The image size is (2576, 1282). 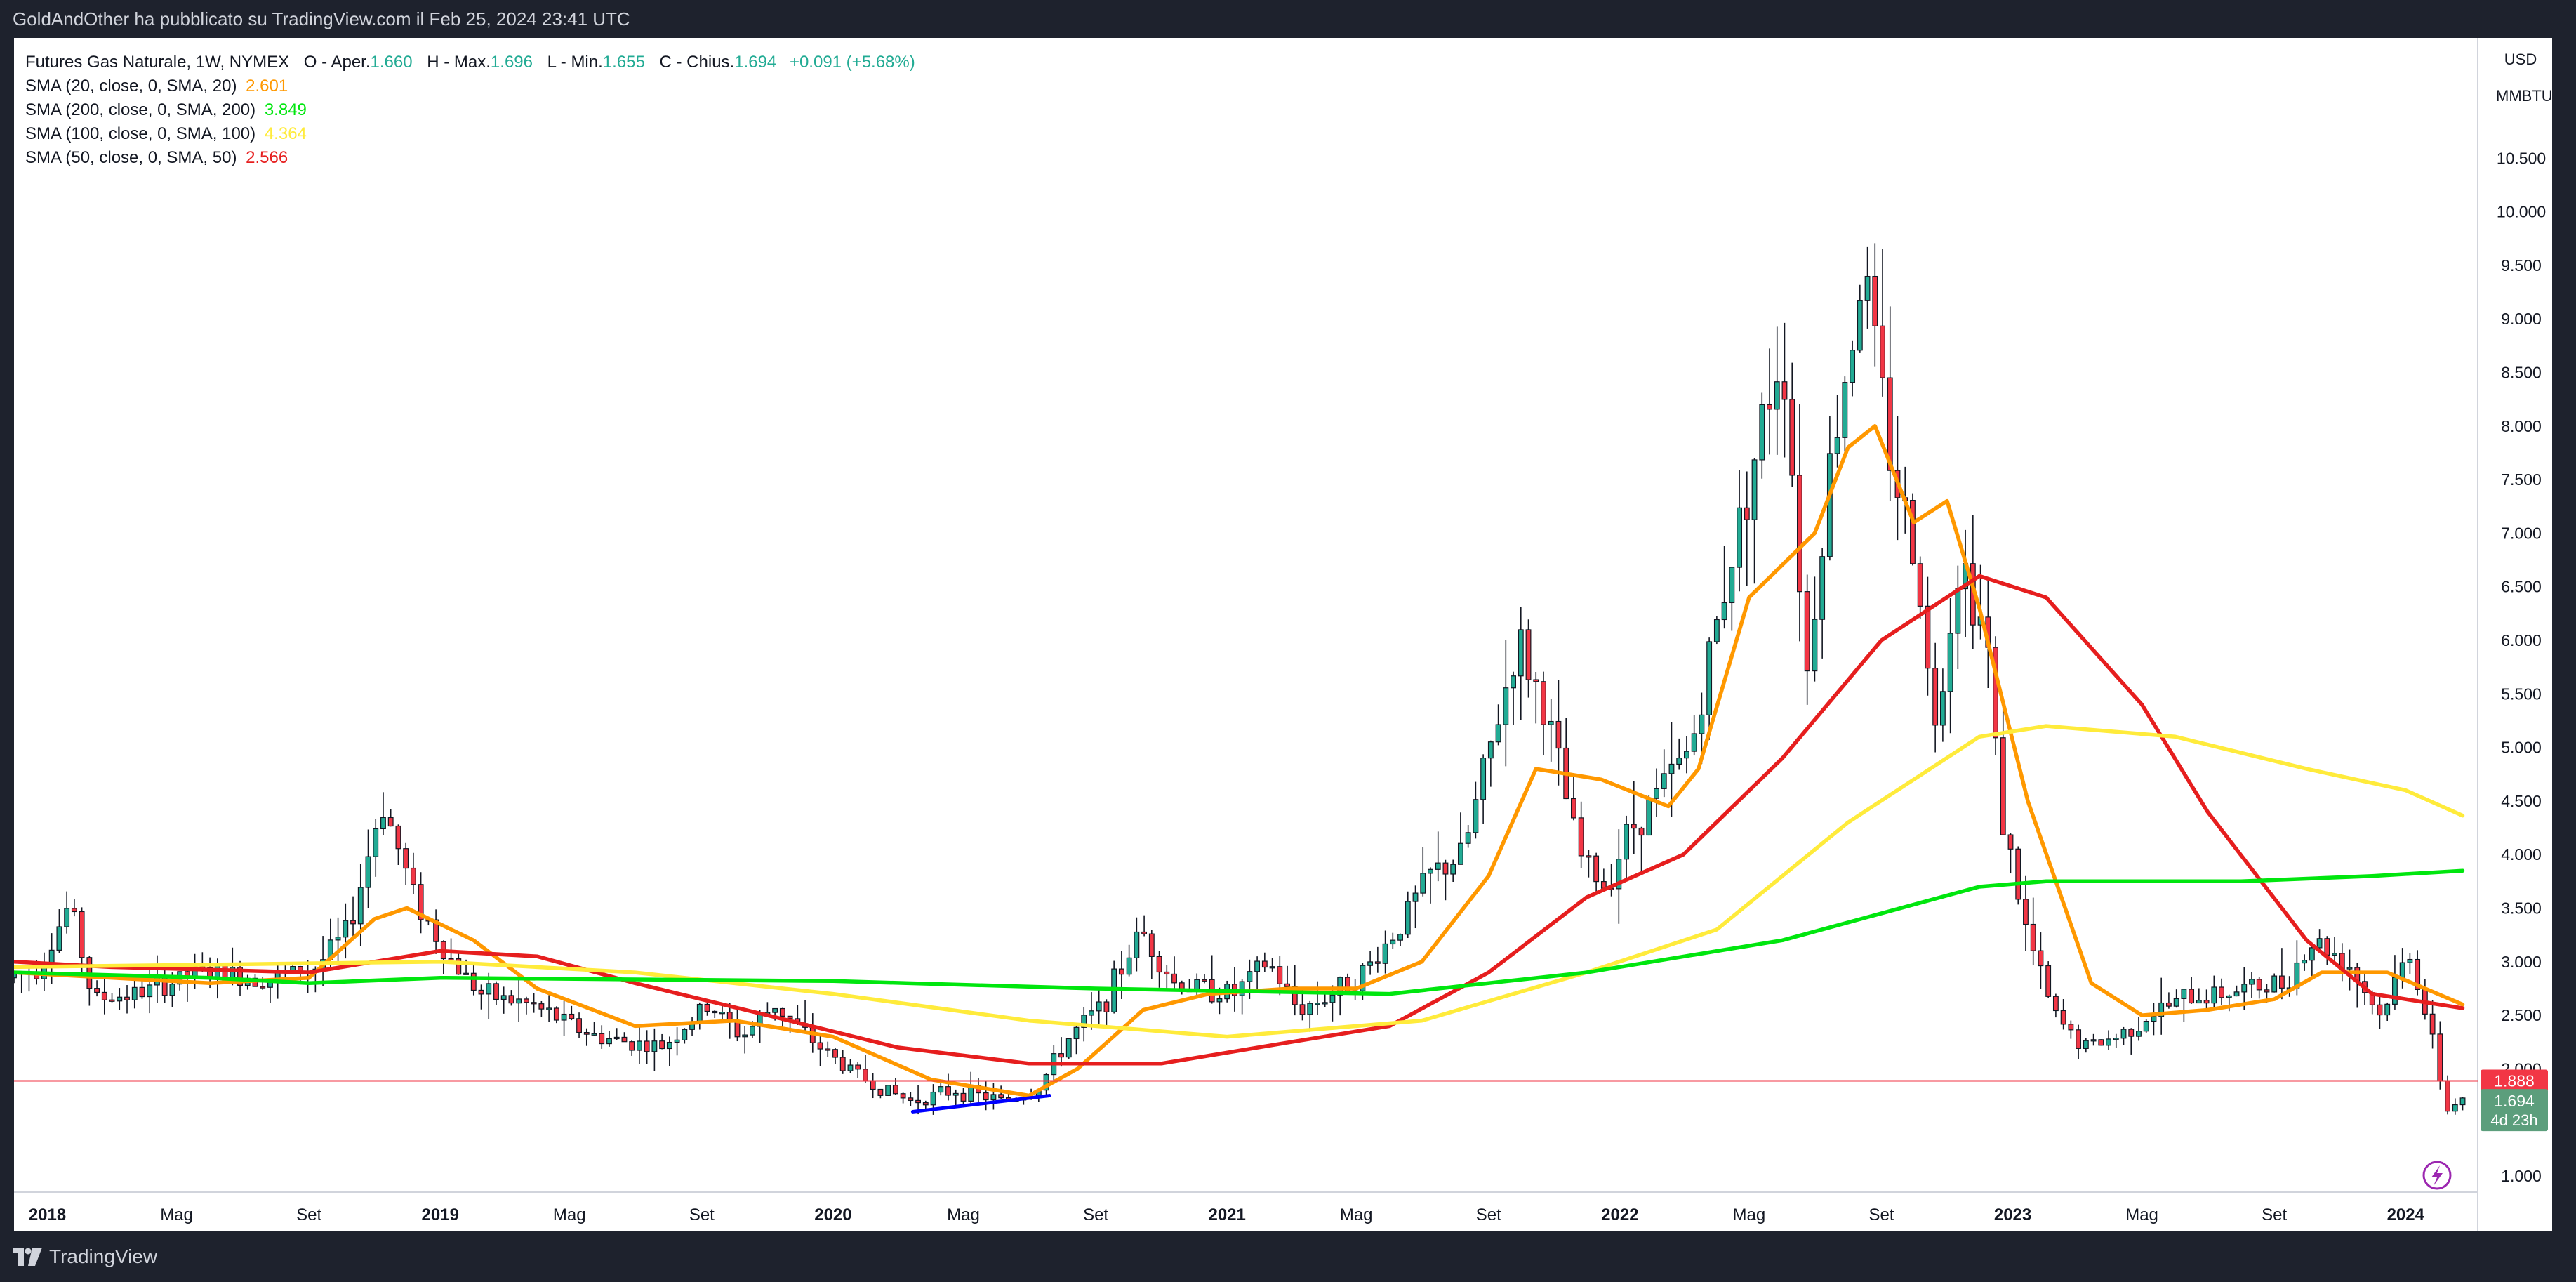 What do you see at coordinates (2521, 533) in the screenshot?
I see `price-tick-label: 7.000` at bounding box center [2521, 533].